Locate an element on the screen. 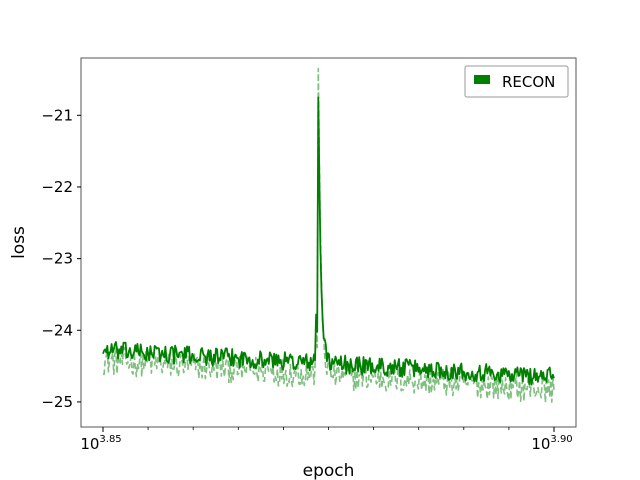  y-tick-label: −23 is located at coordinates (57, 259).